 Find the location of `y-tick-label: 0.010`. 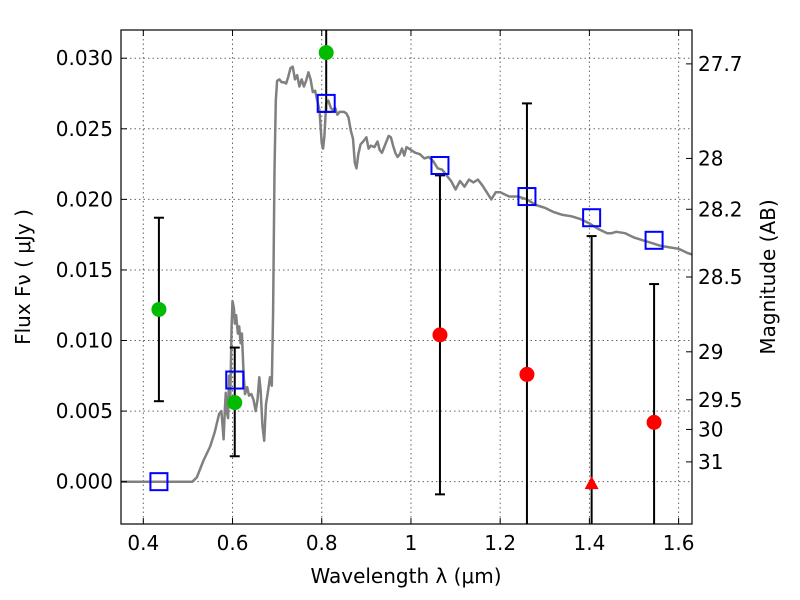

y-tick-label: 0.010 is located at coordinates (84, 341).